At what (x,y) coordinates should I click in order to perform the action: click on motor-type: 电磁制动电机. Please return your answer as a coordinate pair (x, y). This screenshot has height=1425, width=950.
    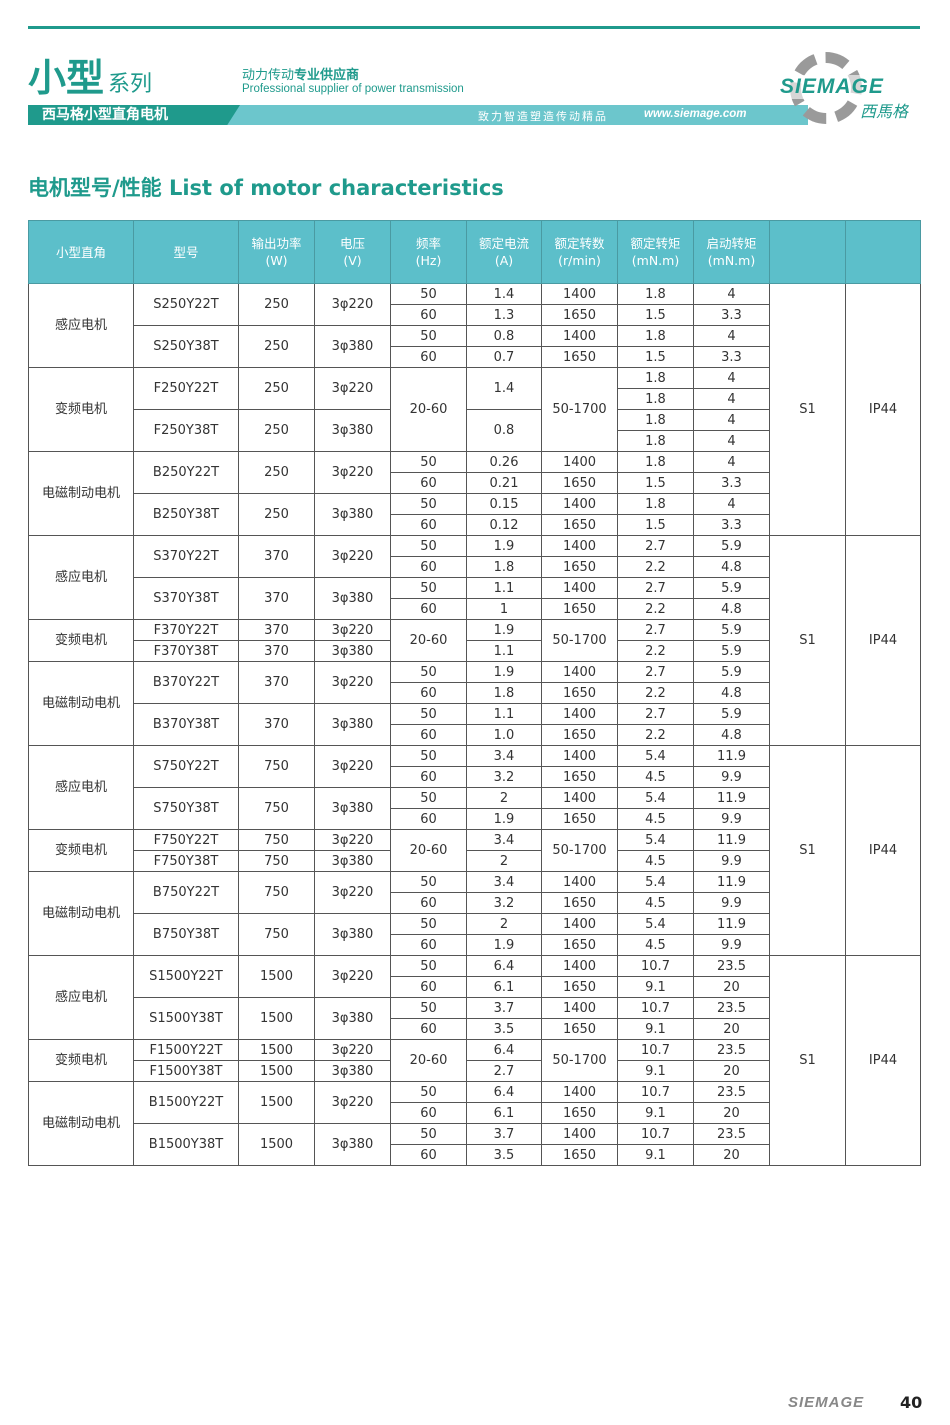
    Looking at the image, I should click on (81, 703).